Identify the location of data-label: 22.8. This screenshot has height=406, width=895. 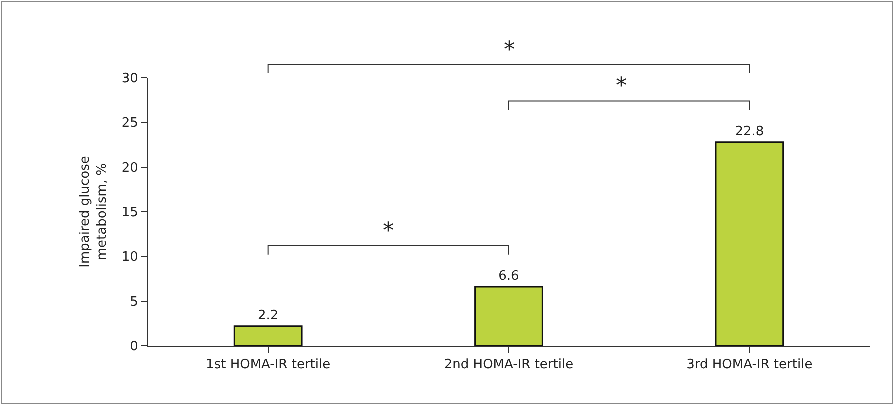
(749, 132).